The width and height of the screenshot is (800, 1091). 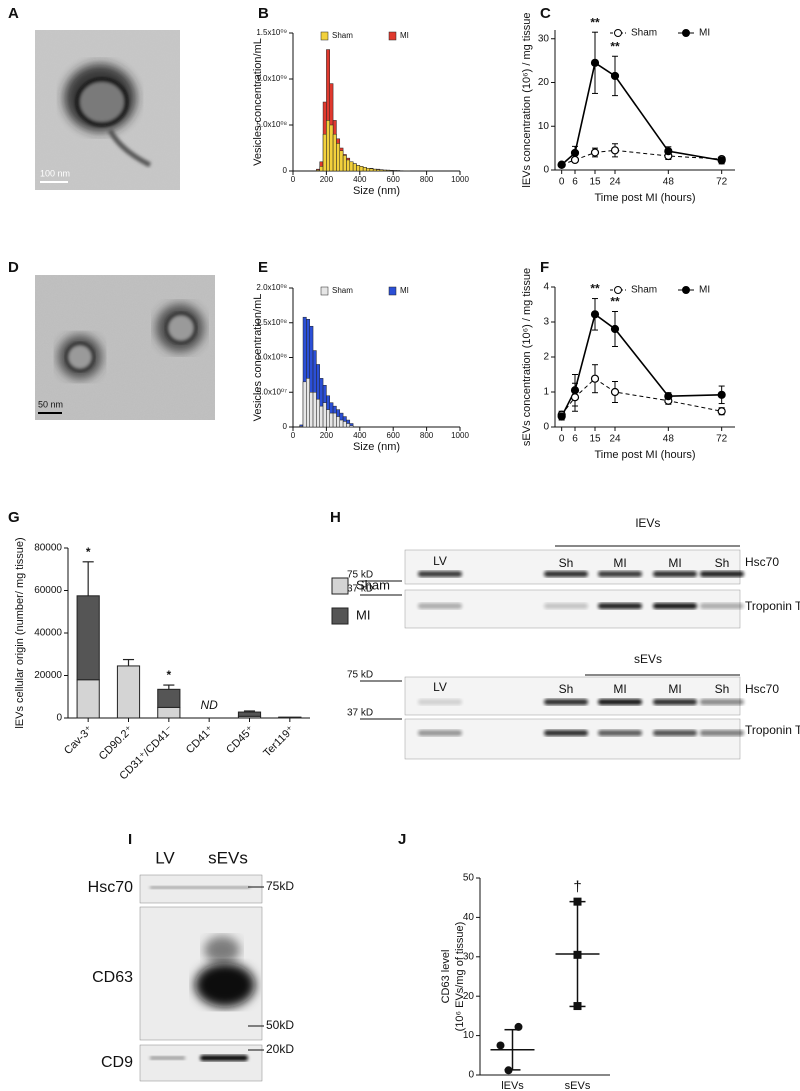 What do you see at coordinates (392, 36) in the screenshot?
I see `legend-swatch` at bounding box center [392, 36].